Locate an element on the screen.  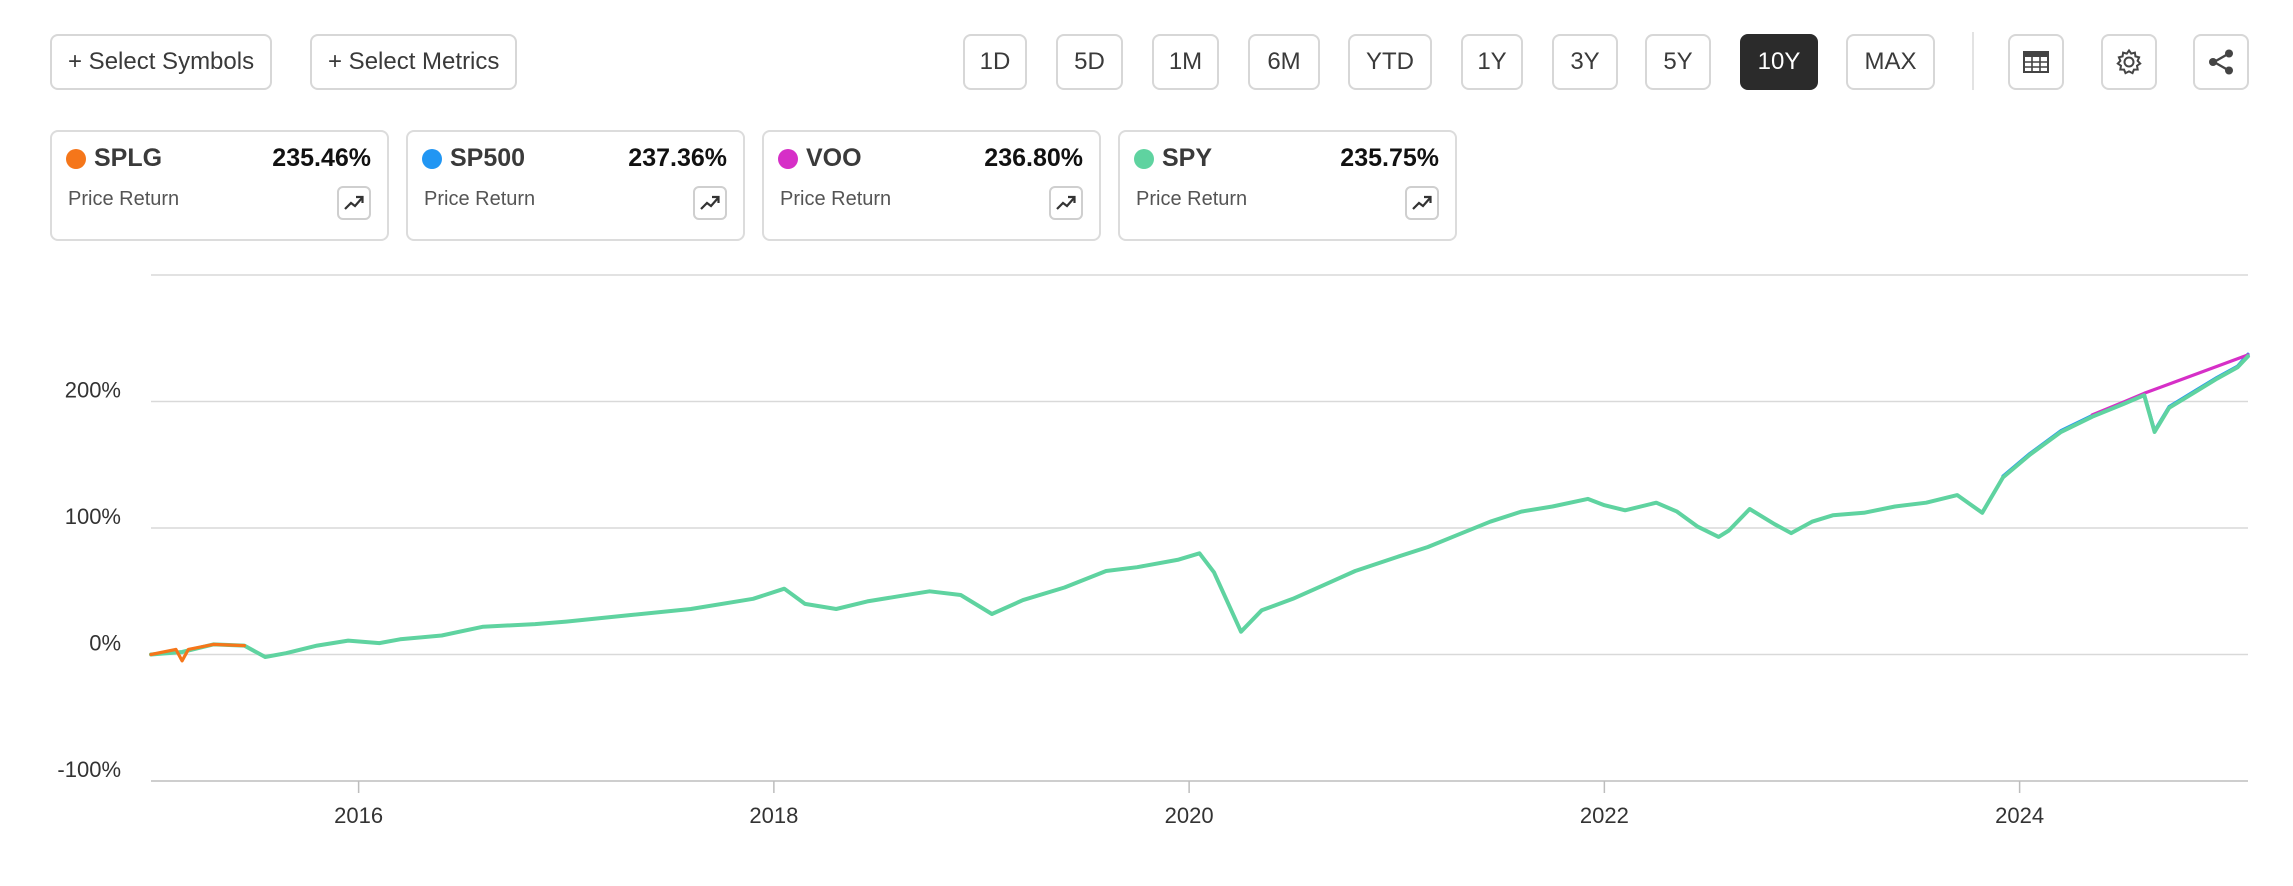
x-tick-label: 2018 is located at coordinates (773, 815).